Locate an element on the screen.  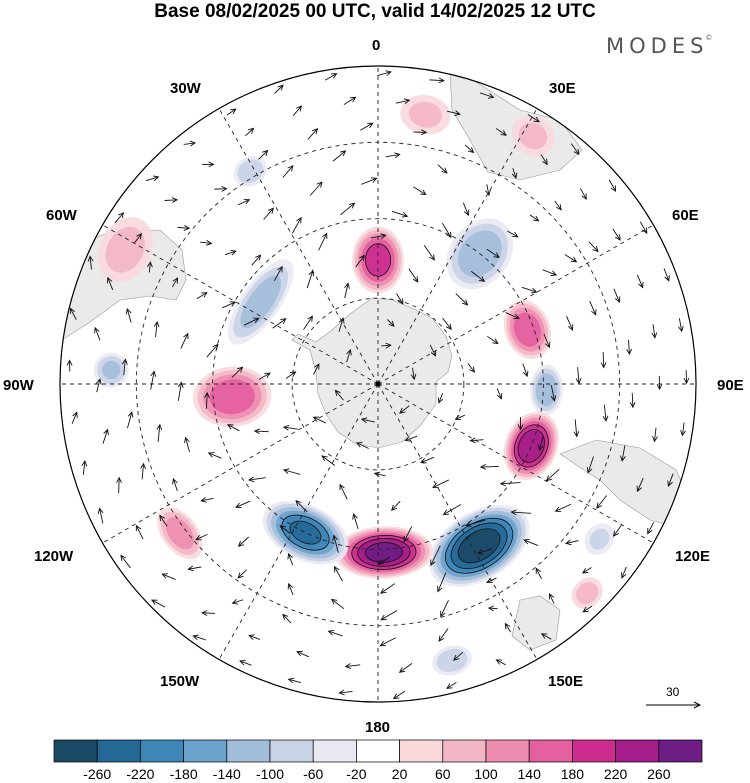
lon-label-60w: 60W is located at coordinates (61, 215).